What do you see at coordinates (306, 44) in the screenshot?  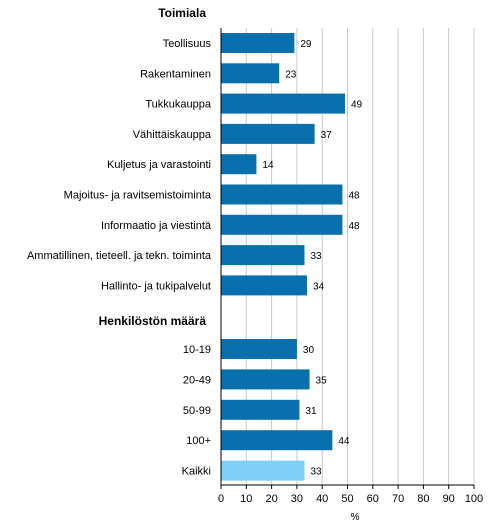 I see `data-label: 29` at bounding box center [306, 44].